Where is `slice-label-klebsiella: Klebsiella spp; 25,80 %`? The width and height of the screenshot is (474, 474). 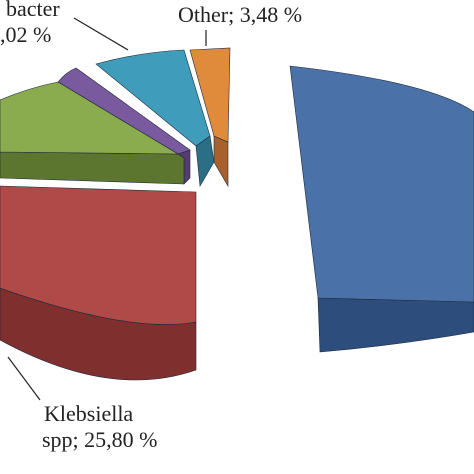
slice-label-klebsiella: Klebsiella spp; 25,80 % is located at coordinates (100, 427).